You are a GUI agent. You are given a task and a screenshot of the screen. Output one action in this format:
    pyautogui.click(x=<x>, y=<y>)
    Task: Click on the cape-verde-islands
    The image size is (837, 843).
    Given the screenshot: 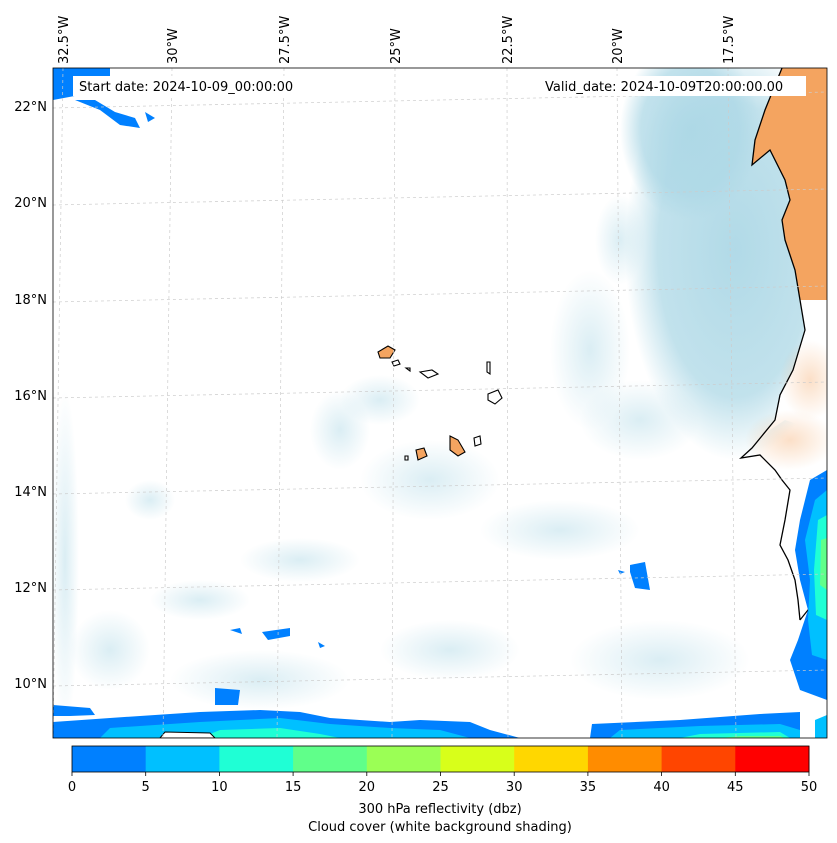 What is the action you would take?
    pyautogui.click(x=440, y=403)
    